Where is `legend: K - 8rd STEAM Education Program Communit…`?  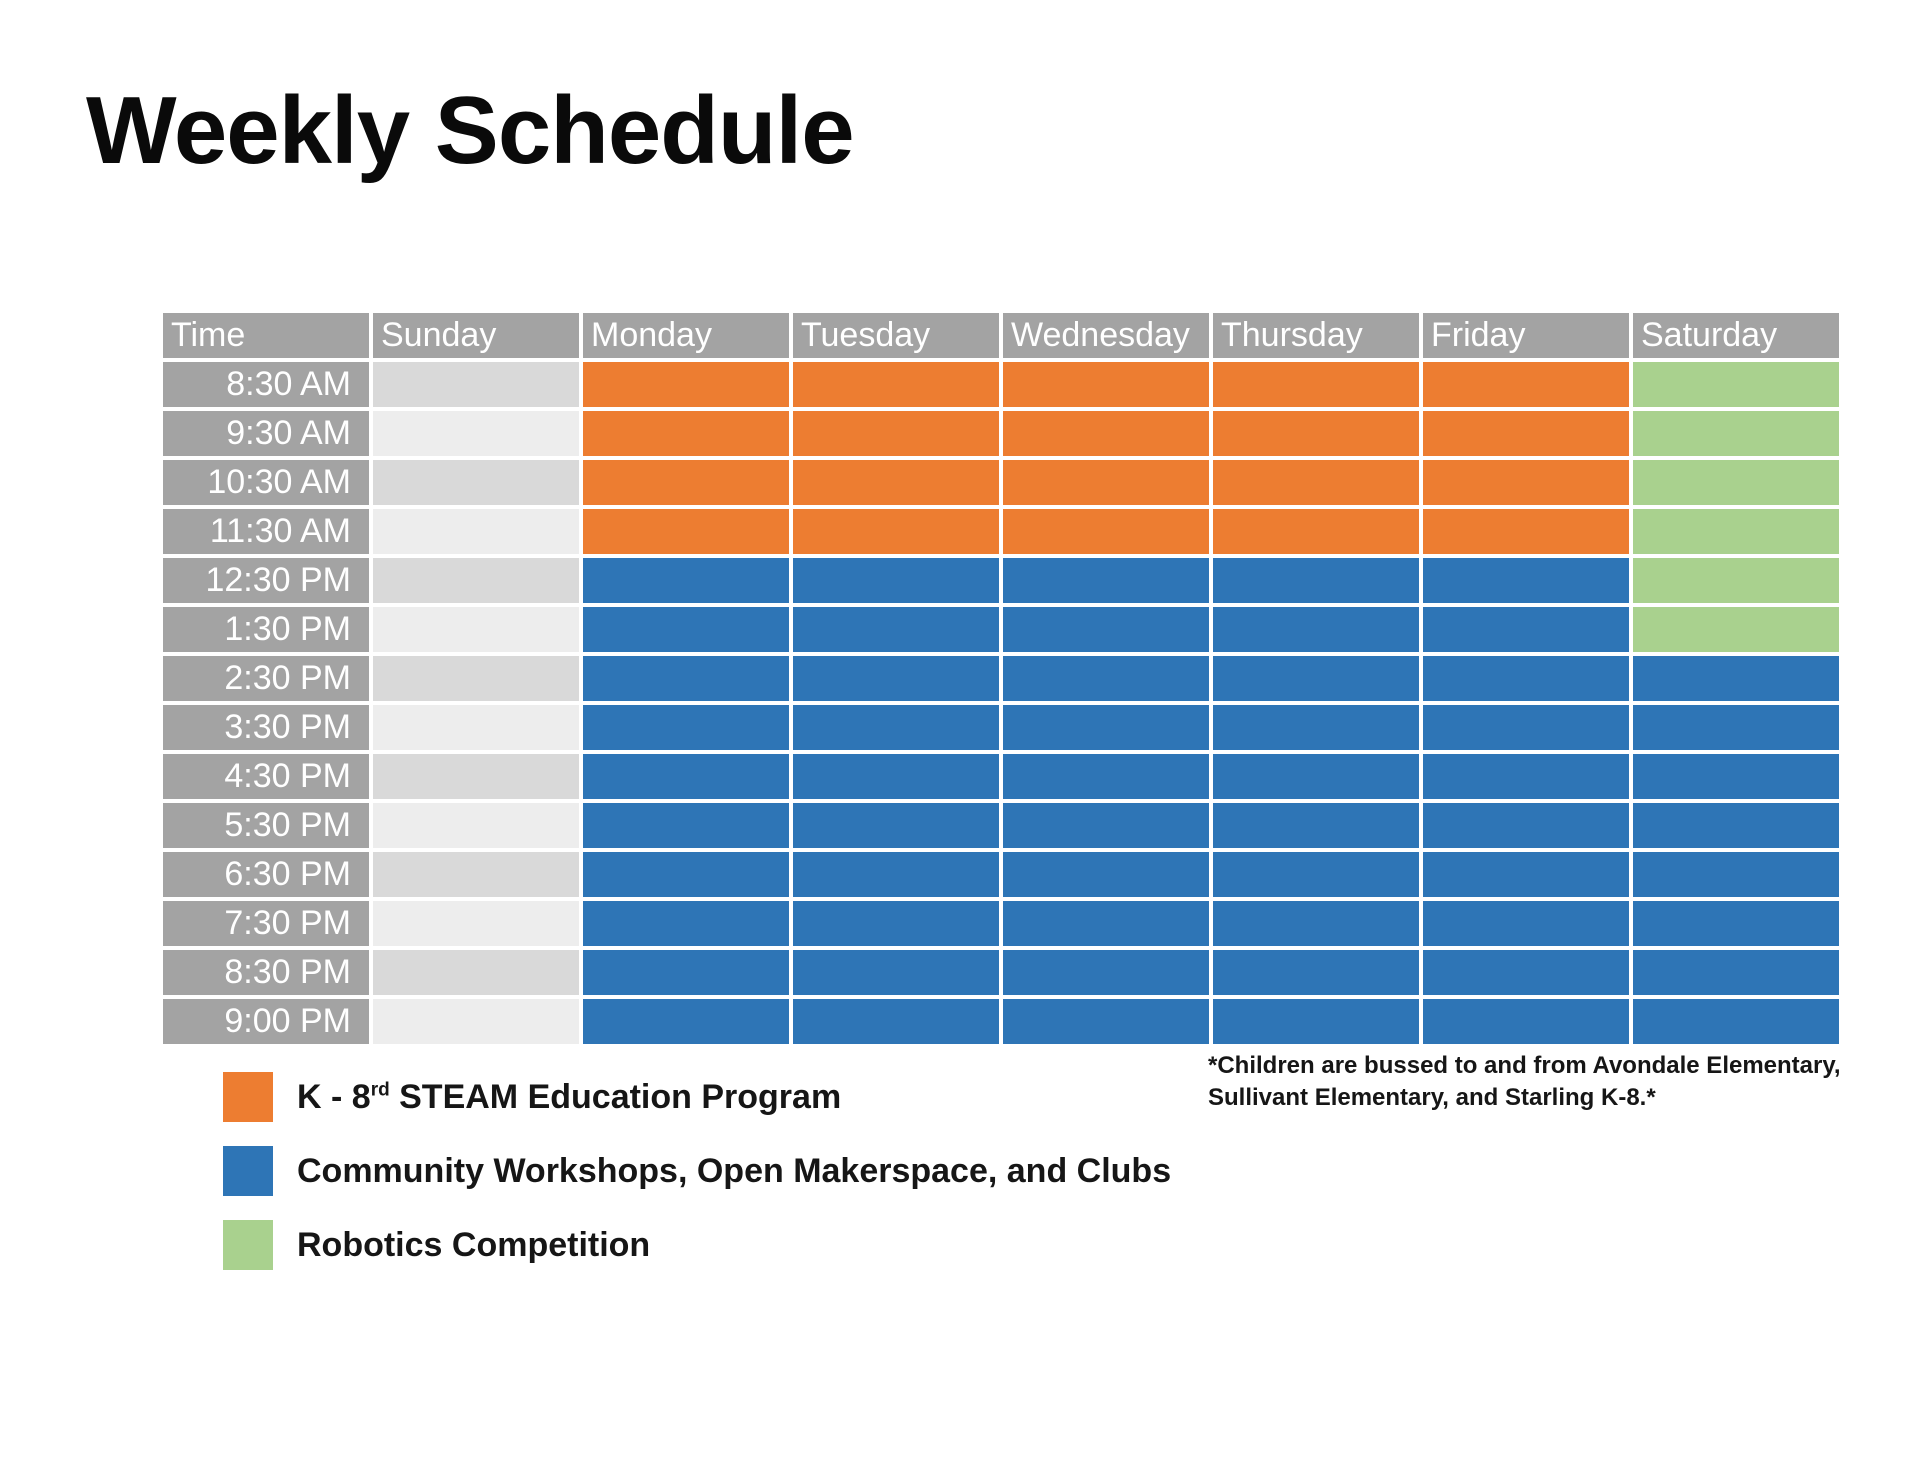
legend: K - 8rd STEAM Education Program Communit… is located at coordinates (697, 1183).